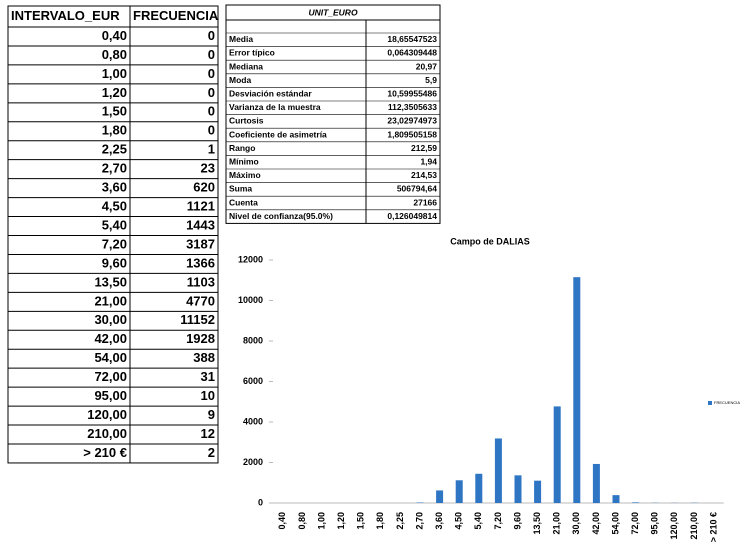 The height and width of the screenshot is (552, 746). What do you see at coordinates (200, 243) in the screenshot?
I see `table-cell: 3187` at bounding box center [200, 243].